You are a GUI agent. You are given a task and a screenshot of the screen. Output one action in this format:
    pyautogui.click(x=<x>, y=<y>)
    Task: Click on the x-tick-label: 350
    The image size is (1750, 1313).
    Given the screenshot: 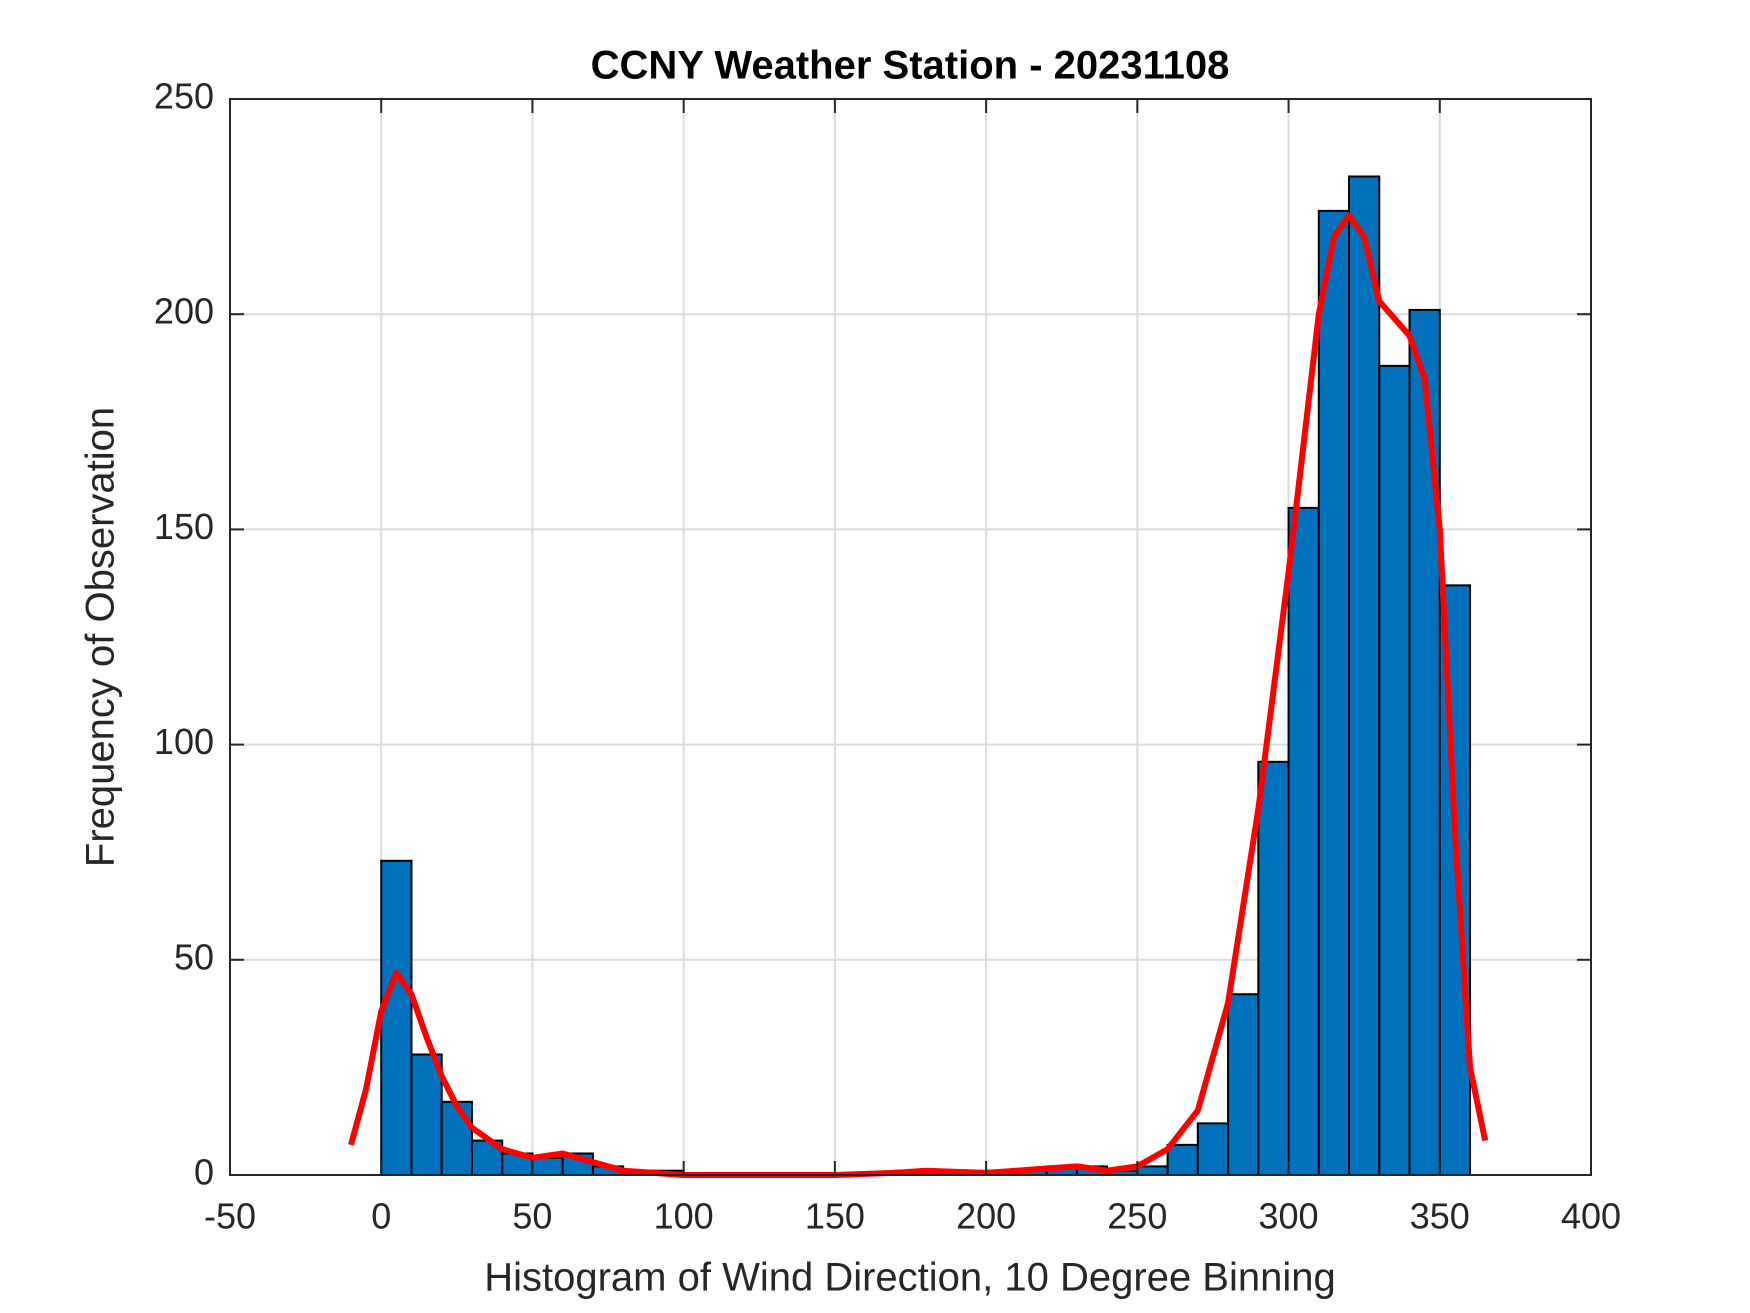 What is the action you would take?
    pyautogui.click(x=1440, y=1216)
    